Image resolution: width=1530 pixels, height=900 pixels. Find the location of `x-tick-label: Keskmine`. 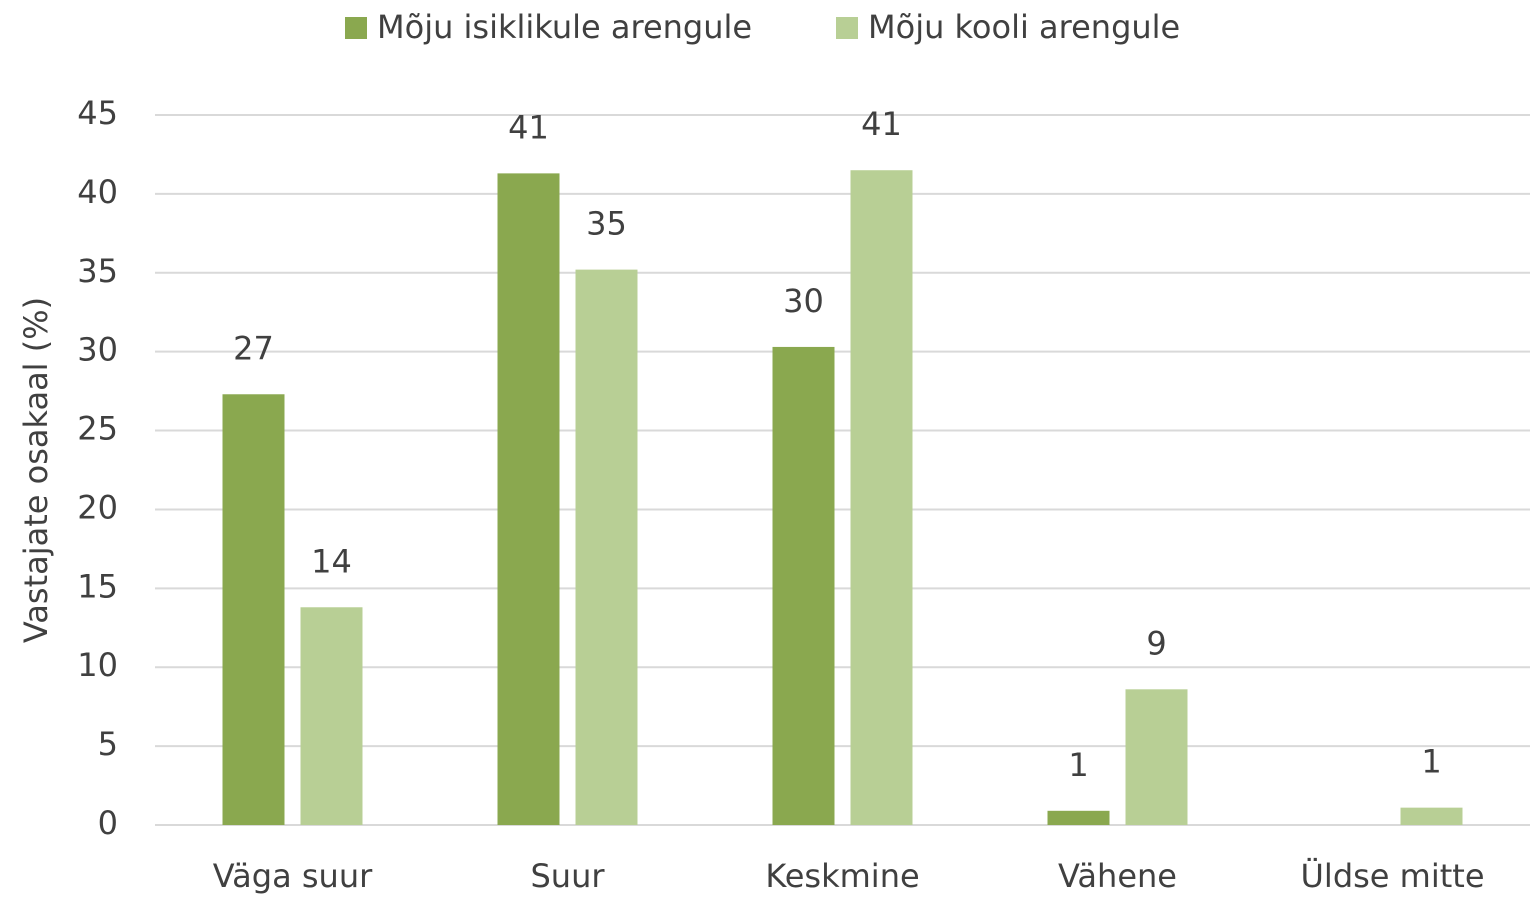

x-tick-label: Keskmine is located at coordinates (842, 876).